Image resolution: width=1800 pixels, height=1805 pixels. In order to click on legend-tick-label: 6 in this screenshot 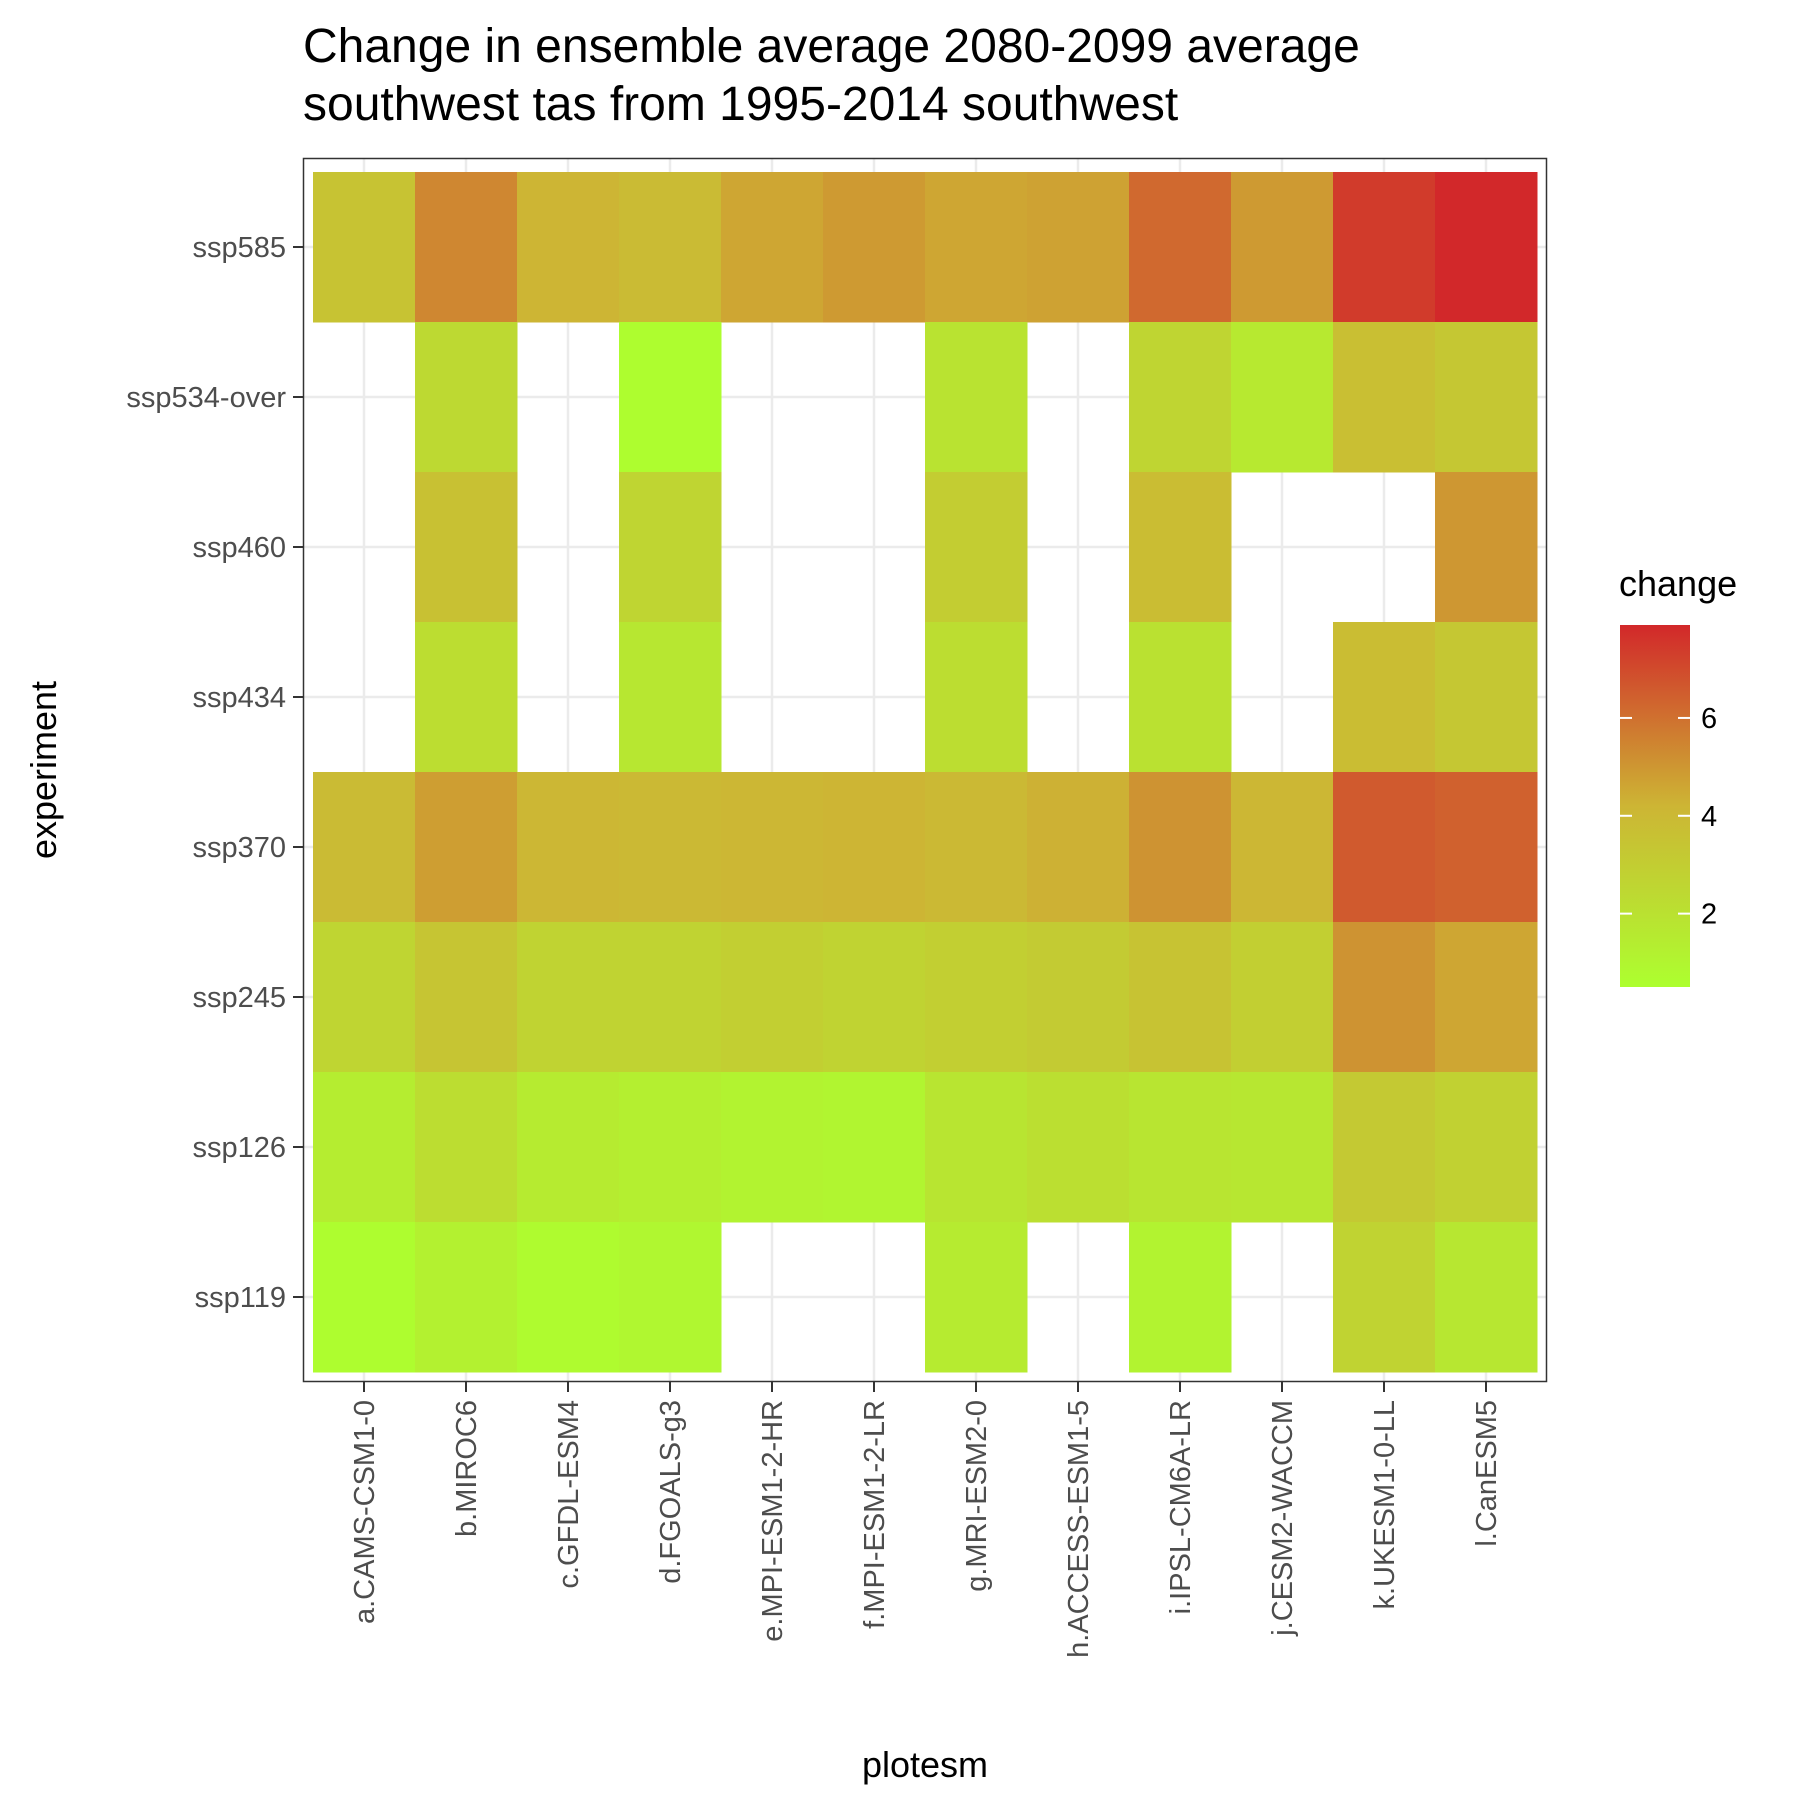, I will do `click(1709, 719)`.